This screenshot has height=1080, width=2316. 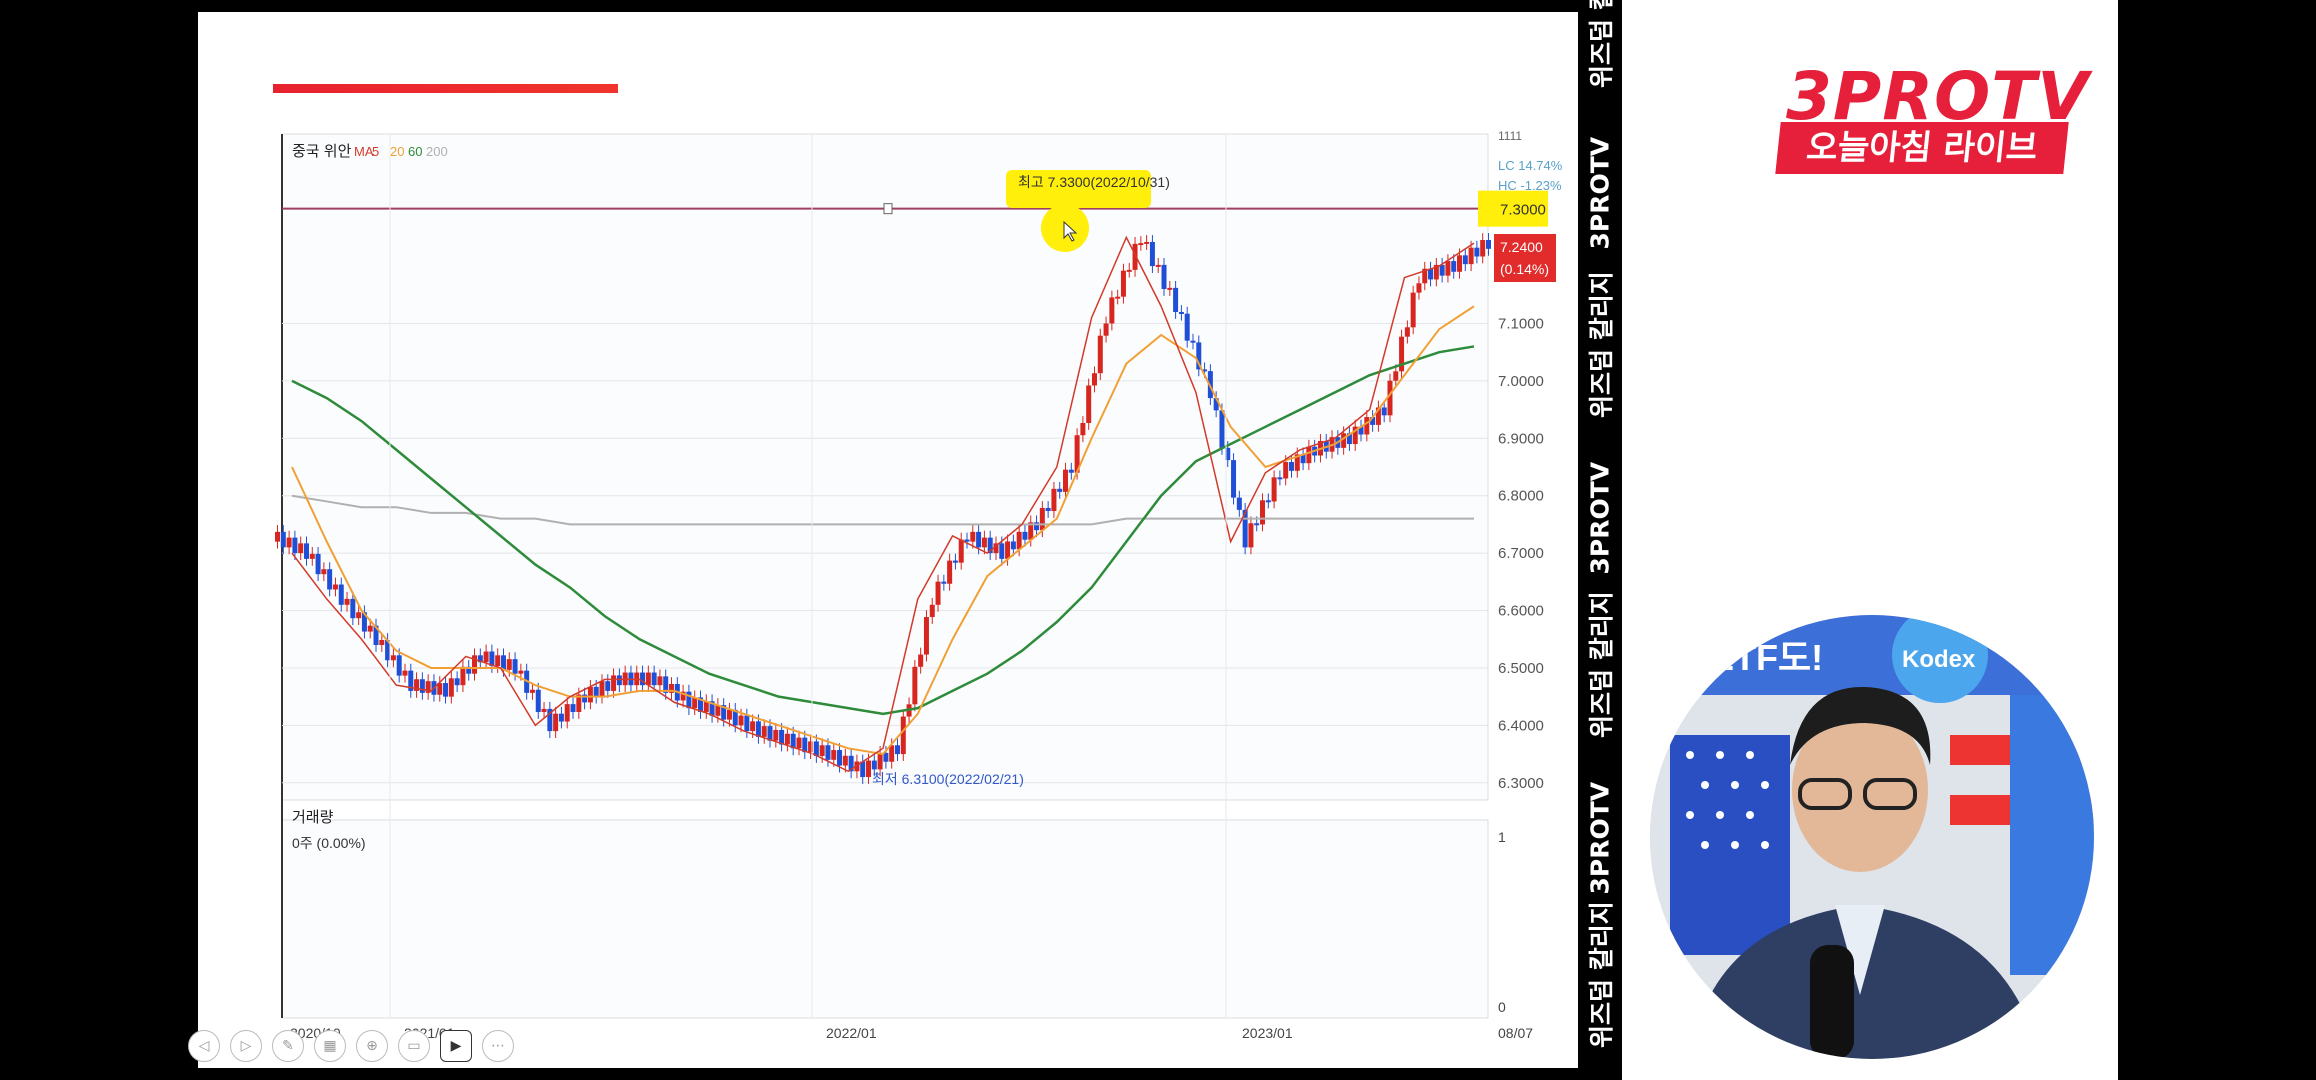 I want to click on y-tick-label: 7.1000, so click(x=1521, y=323).